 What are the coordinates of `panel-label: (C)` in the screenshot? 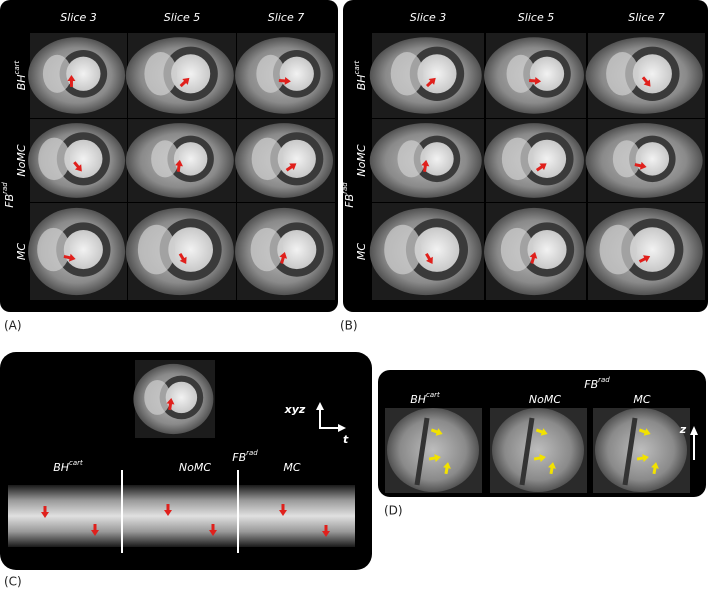 It's located at (13, 582).